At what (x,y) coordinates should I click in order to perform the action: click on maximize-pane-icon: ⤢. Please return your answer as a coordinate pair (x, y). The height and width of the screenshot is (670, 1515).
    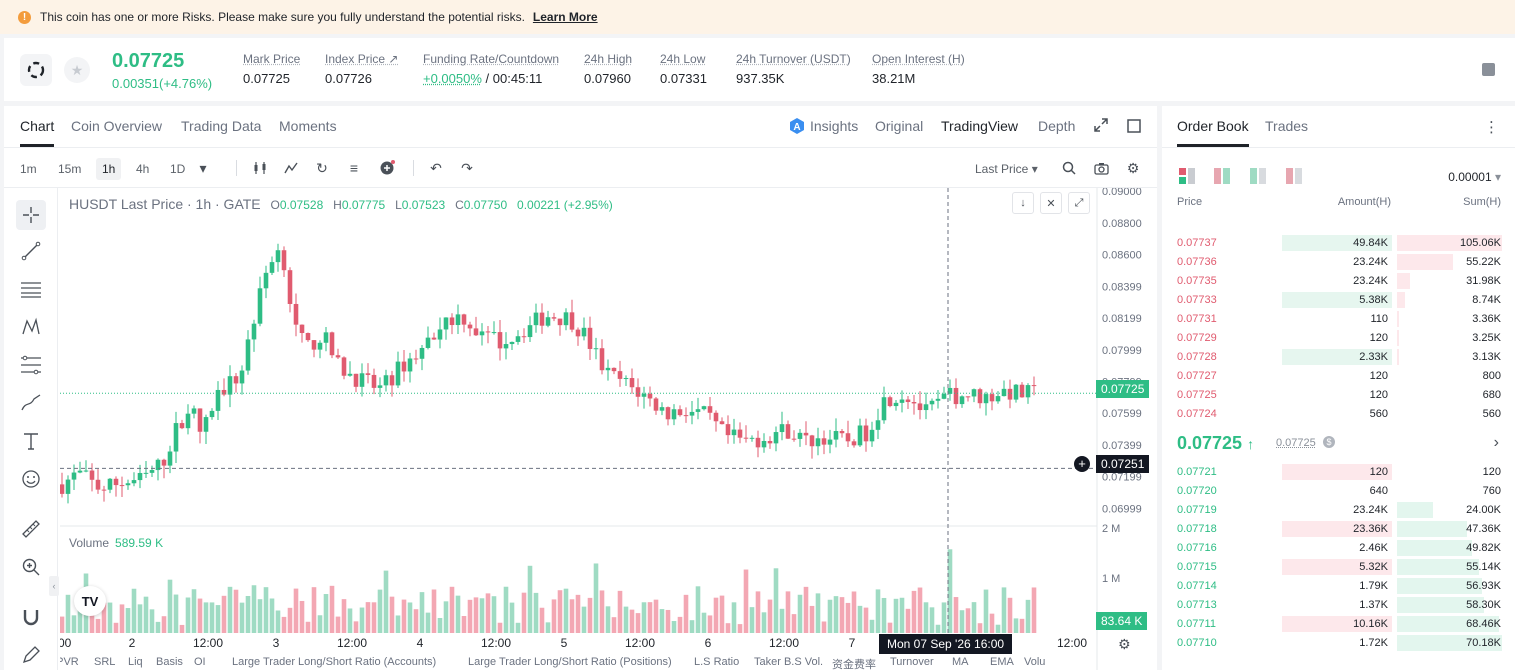
    Looking at the image, I should click on (1079, 203).